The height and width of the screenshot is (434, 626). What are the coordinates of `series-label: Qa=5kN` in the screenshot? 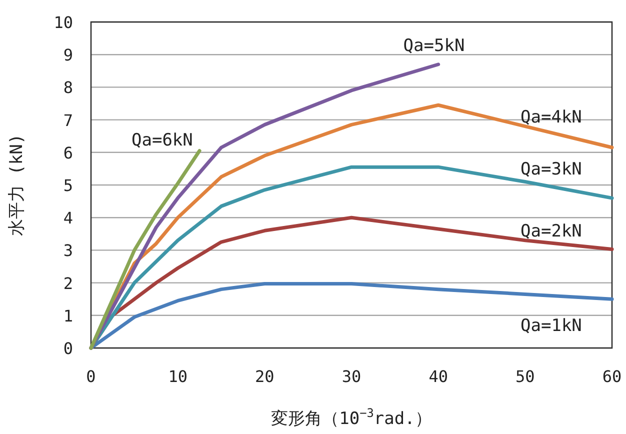 It's located at (434, 46).